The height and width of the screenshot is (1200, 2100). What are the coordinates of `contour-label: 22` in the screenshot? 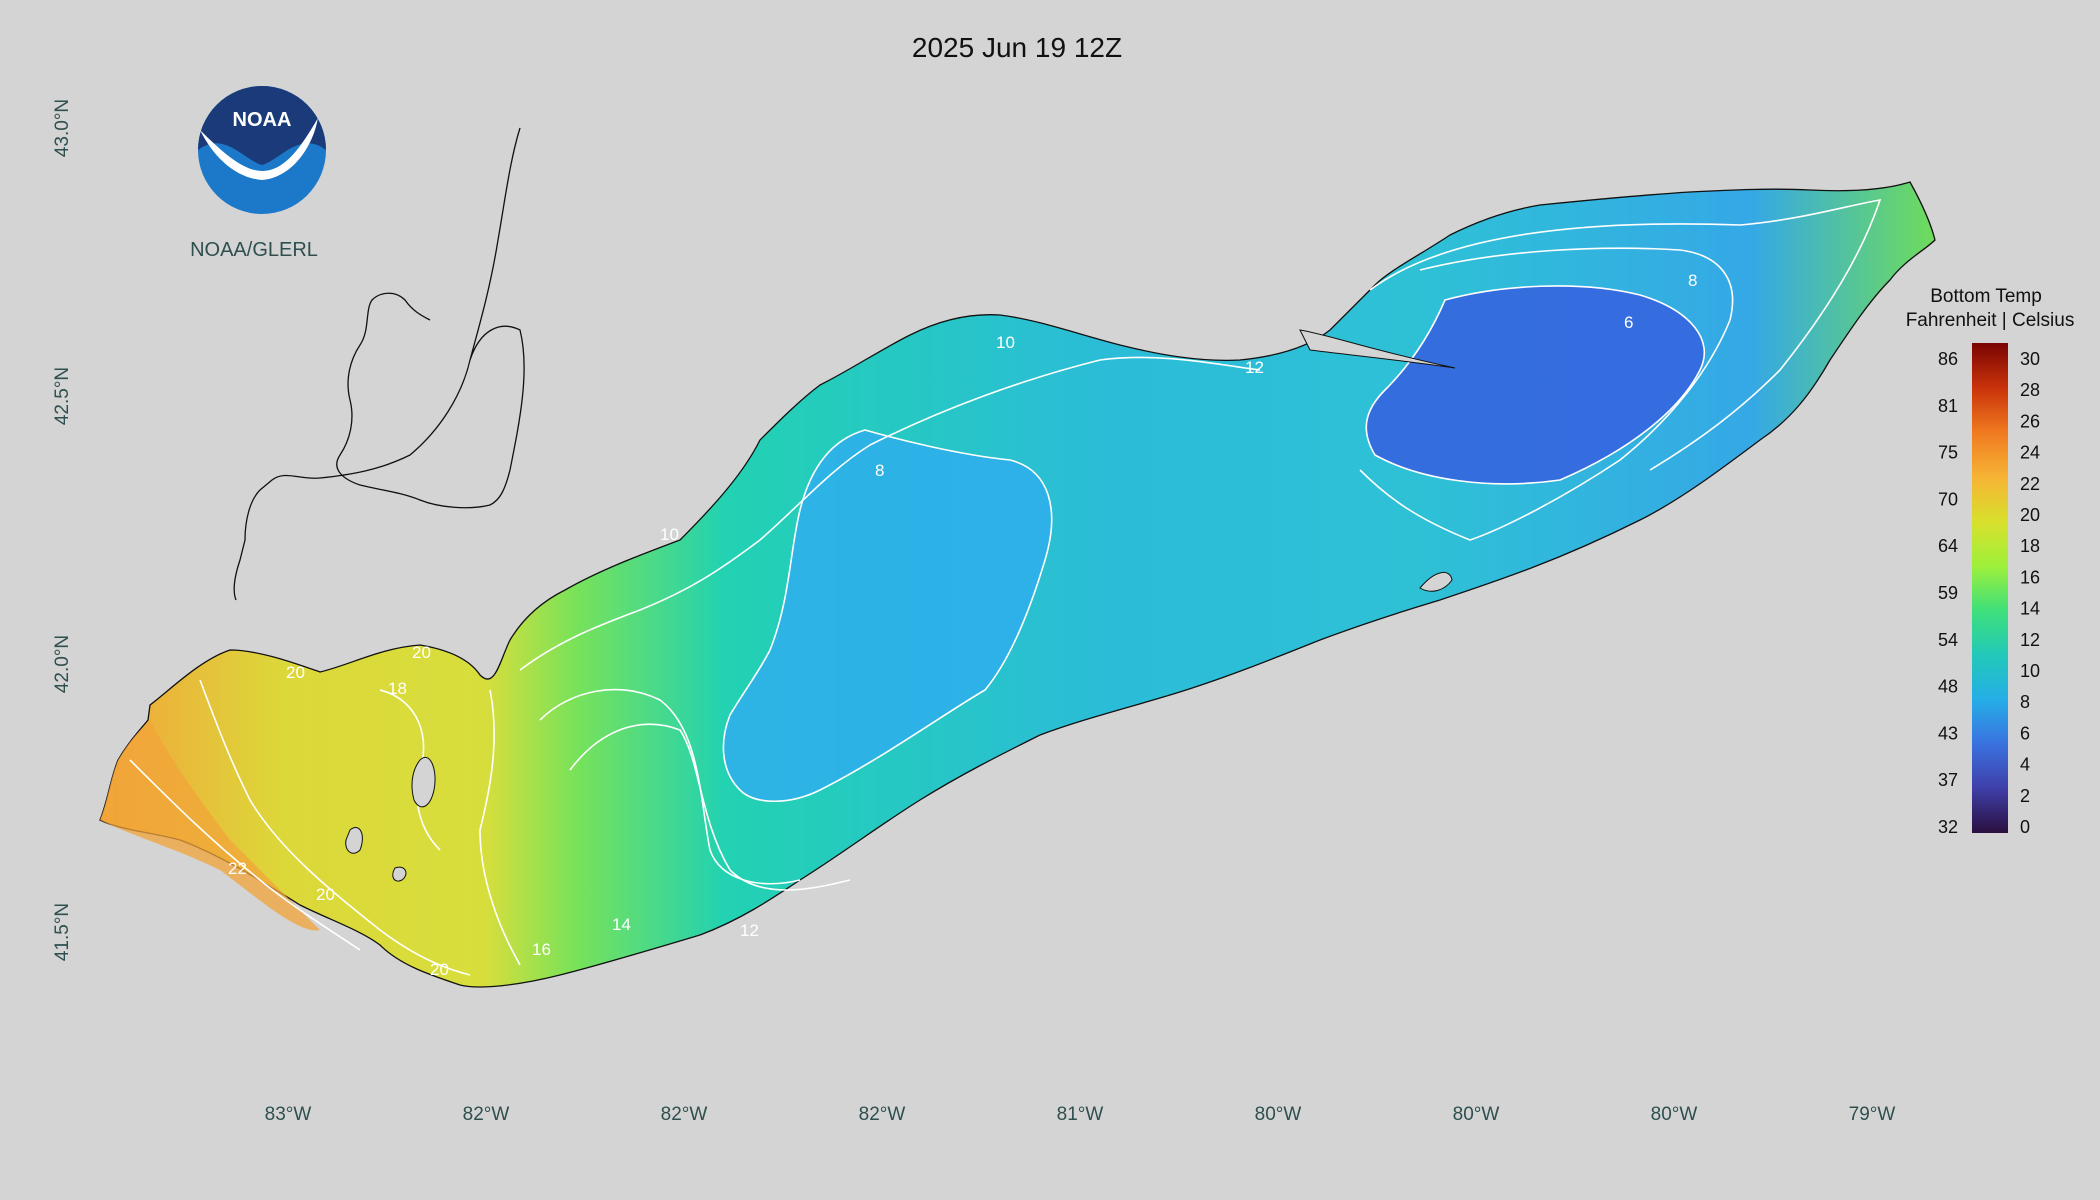 It's located at (237, 868).